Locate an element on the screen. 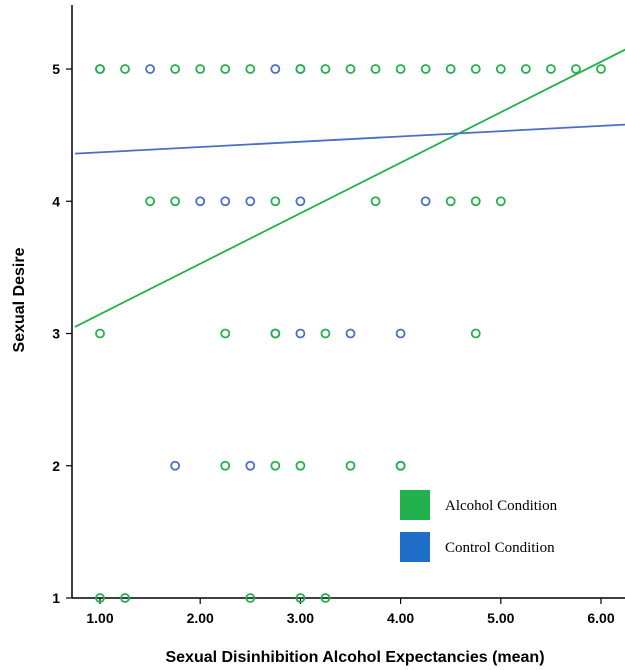 This screenshot has width=625, height=670. x-tick-label: 3.00 is located at coordinates (300, 618).